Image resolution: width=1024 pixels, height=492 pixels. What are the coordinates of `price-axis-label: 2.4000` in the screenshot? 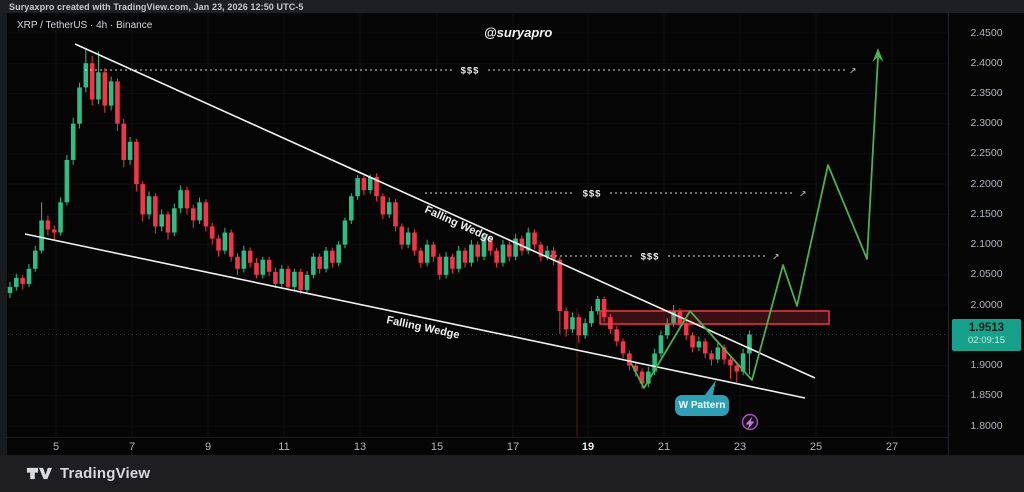 It's located at (986, 62).